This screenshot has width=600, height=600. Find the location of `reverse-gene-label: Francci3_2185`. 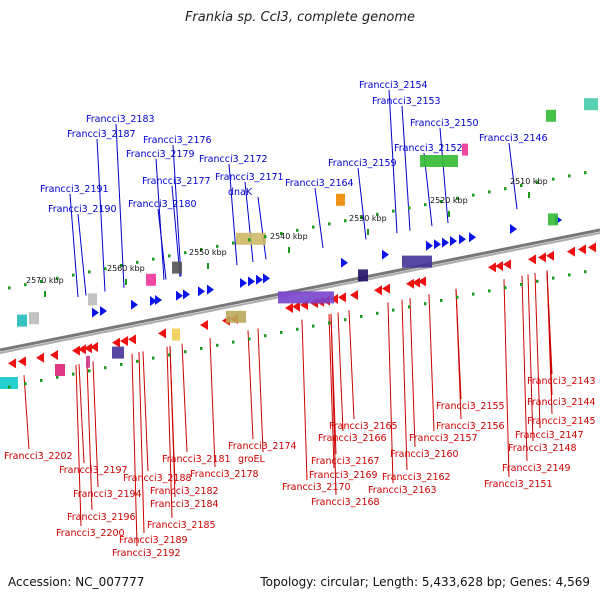

reverse-gene-label: Francci3_2185 is located at coordinates (181, 525).